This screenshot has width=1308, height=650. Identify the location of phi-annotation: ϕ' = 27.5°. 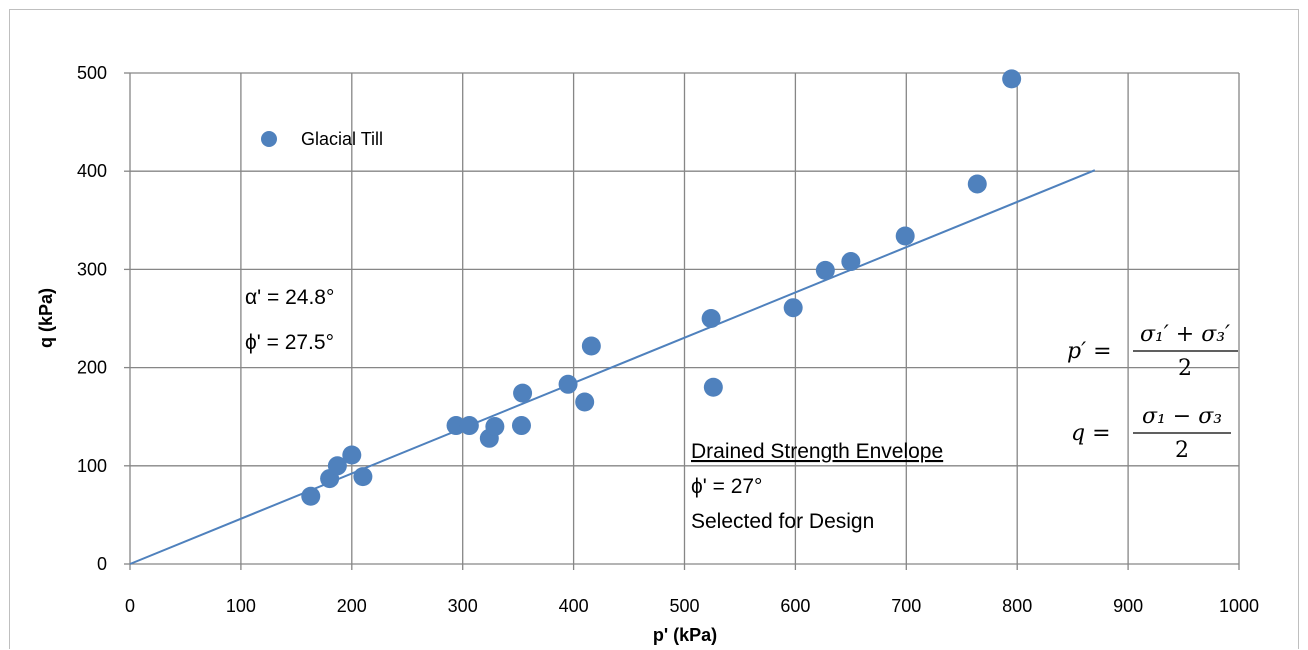
(289, 342).